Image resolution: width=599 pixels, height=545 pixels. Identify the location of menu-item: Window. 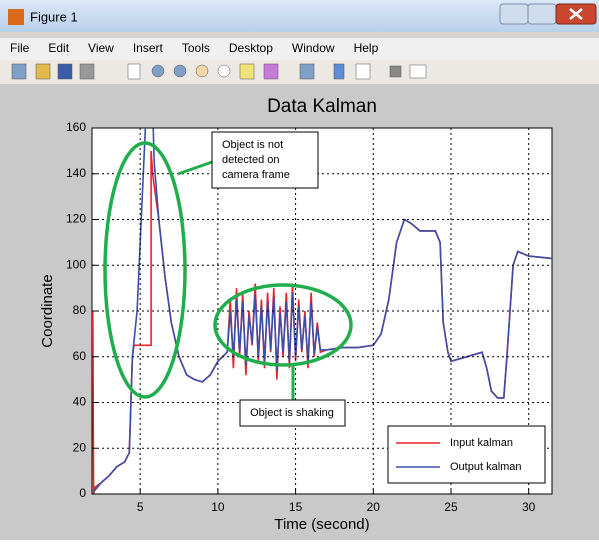
(313, 48).